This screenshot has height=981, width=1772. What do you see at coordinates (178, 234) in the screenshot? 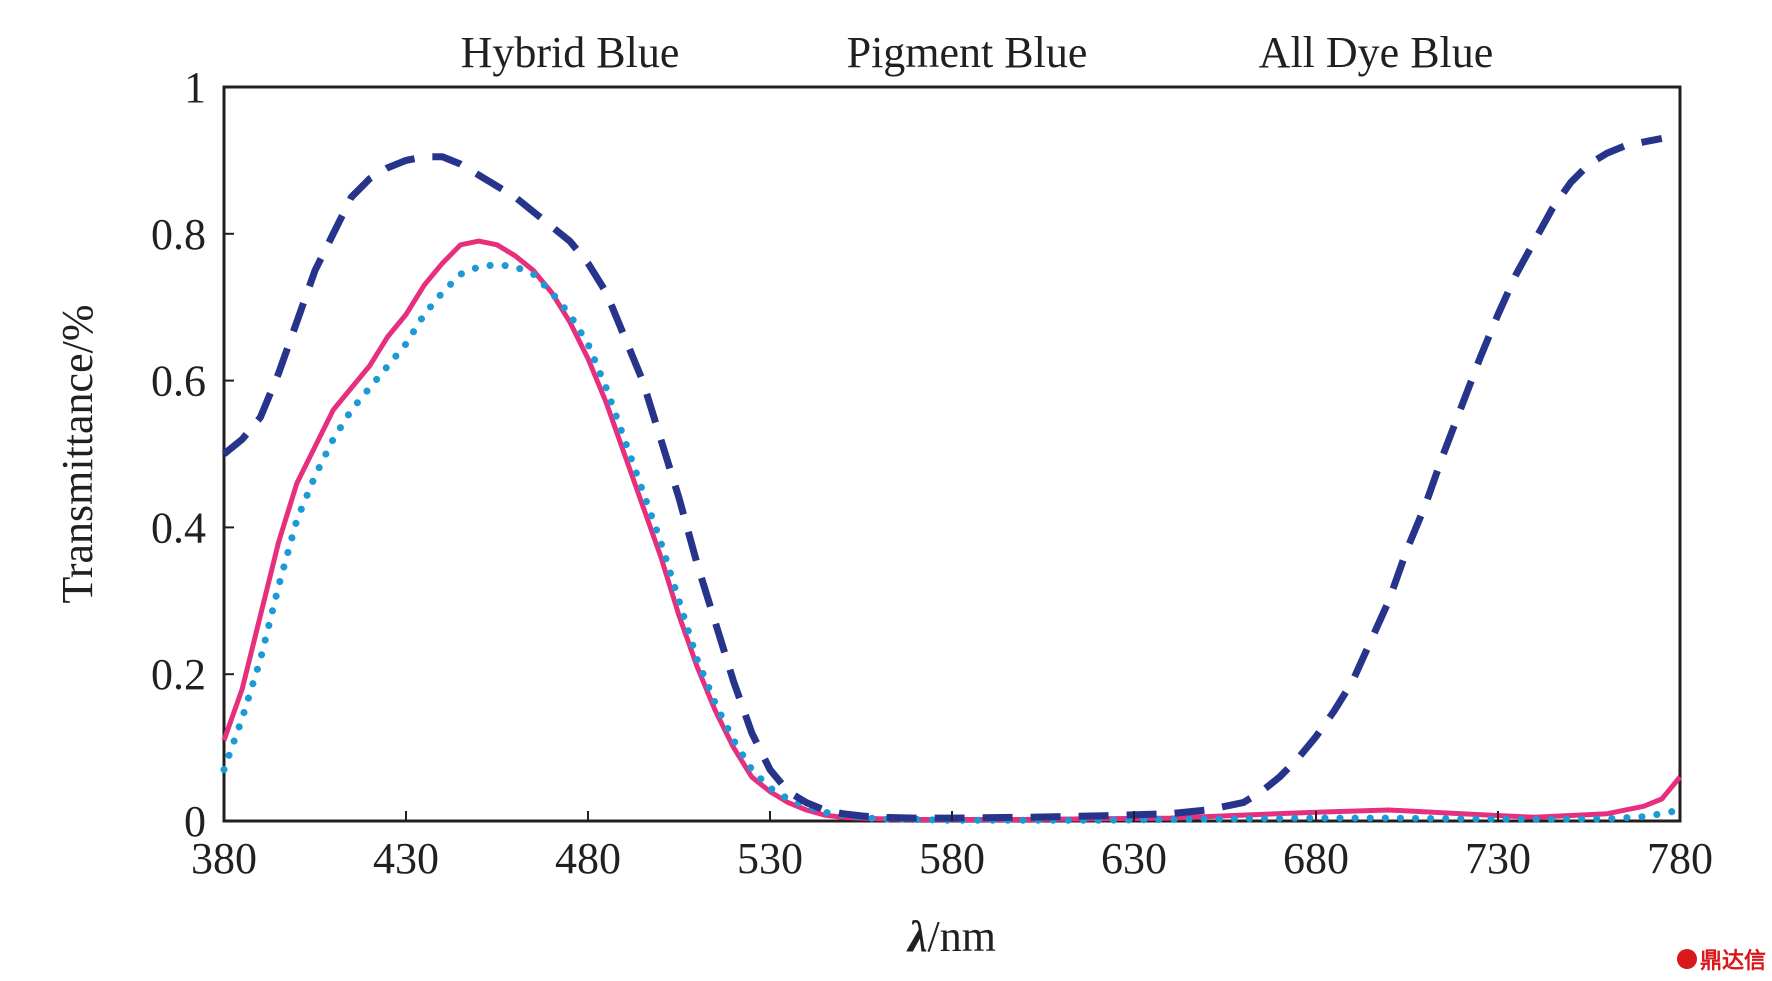
I see `y-tick-label: 0.8` at bounding box center [178, 234].